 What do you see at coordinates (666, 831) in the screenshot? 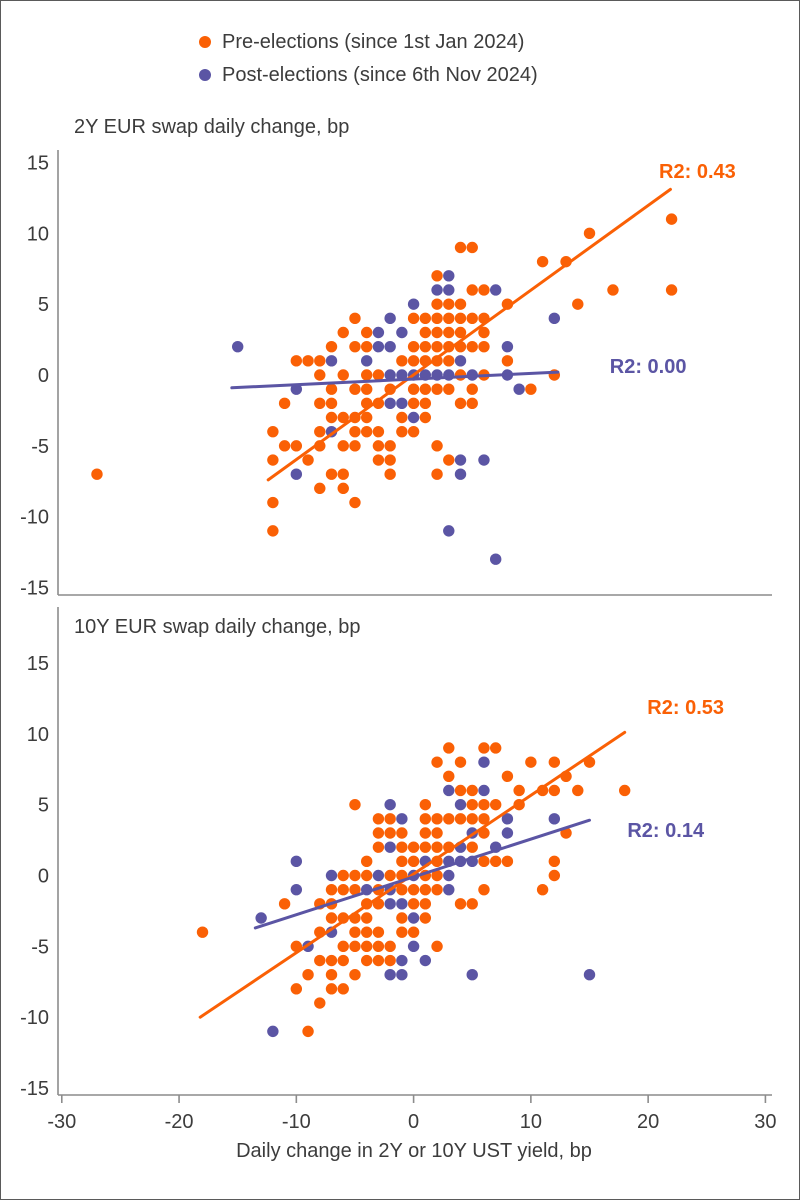
I see `r2-label: R2: 0.14` at bounding box center [666, 831].